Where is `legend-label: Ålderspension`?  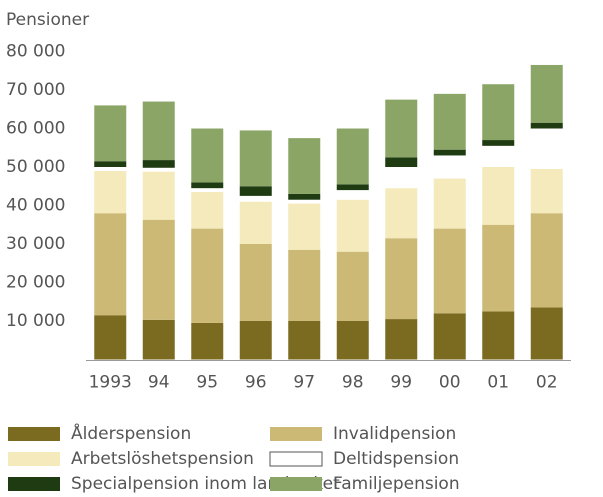 legend-label: Ålderspension is located at coordinates (131, 433).